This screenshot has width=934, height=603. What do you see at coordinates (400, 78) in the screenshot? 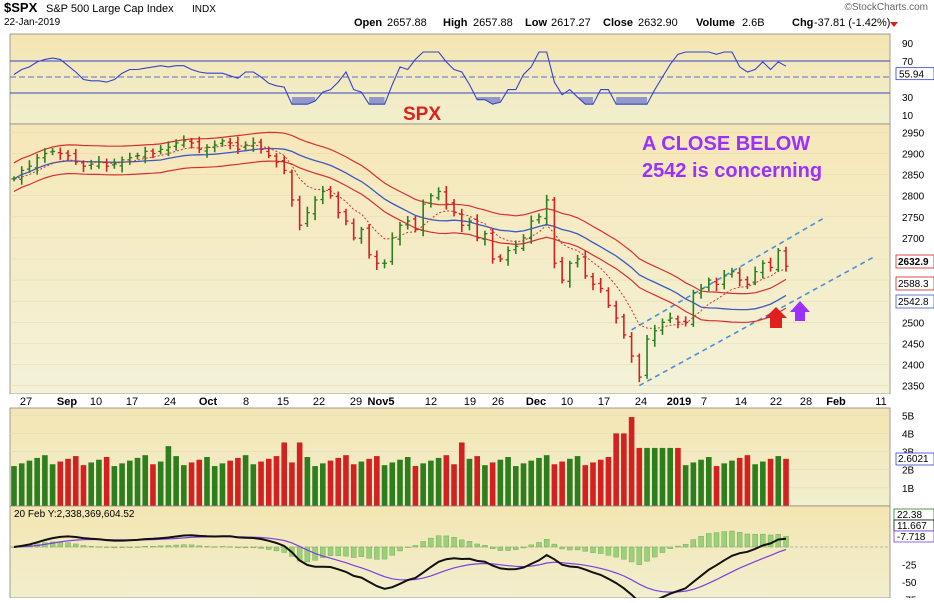
I see `rsi-series` at bounding box center [400, 78].